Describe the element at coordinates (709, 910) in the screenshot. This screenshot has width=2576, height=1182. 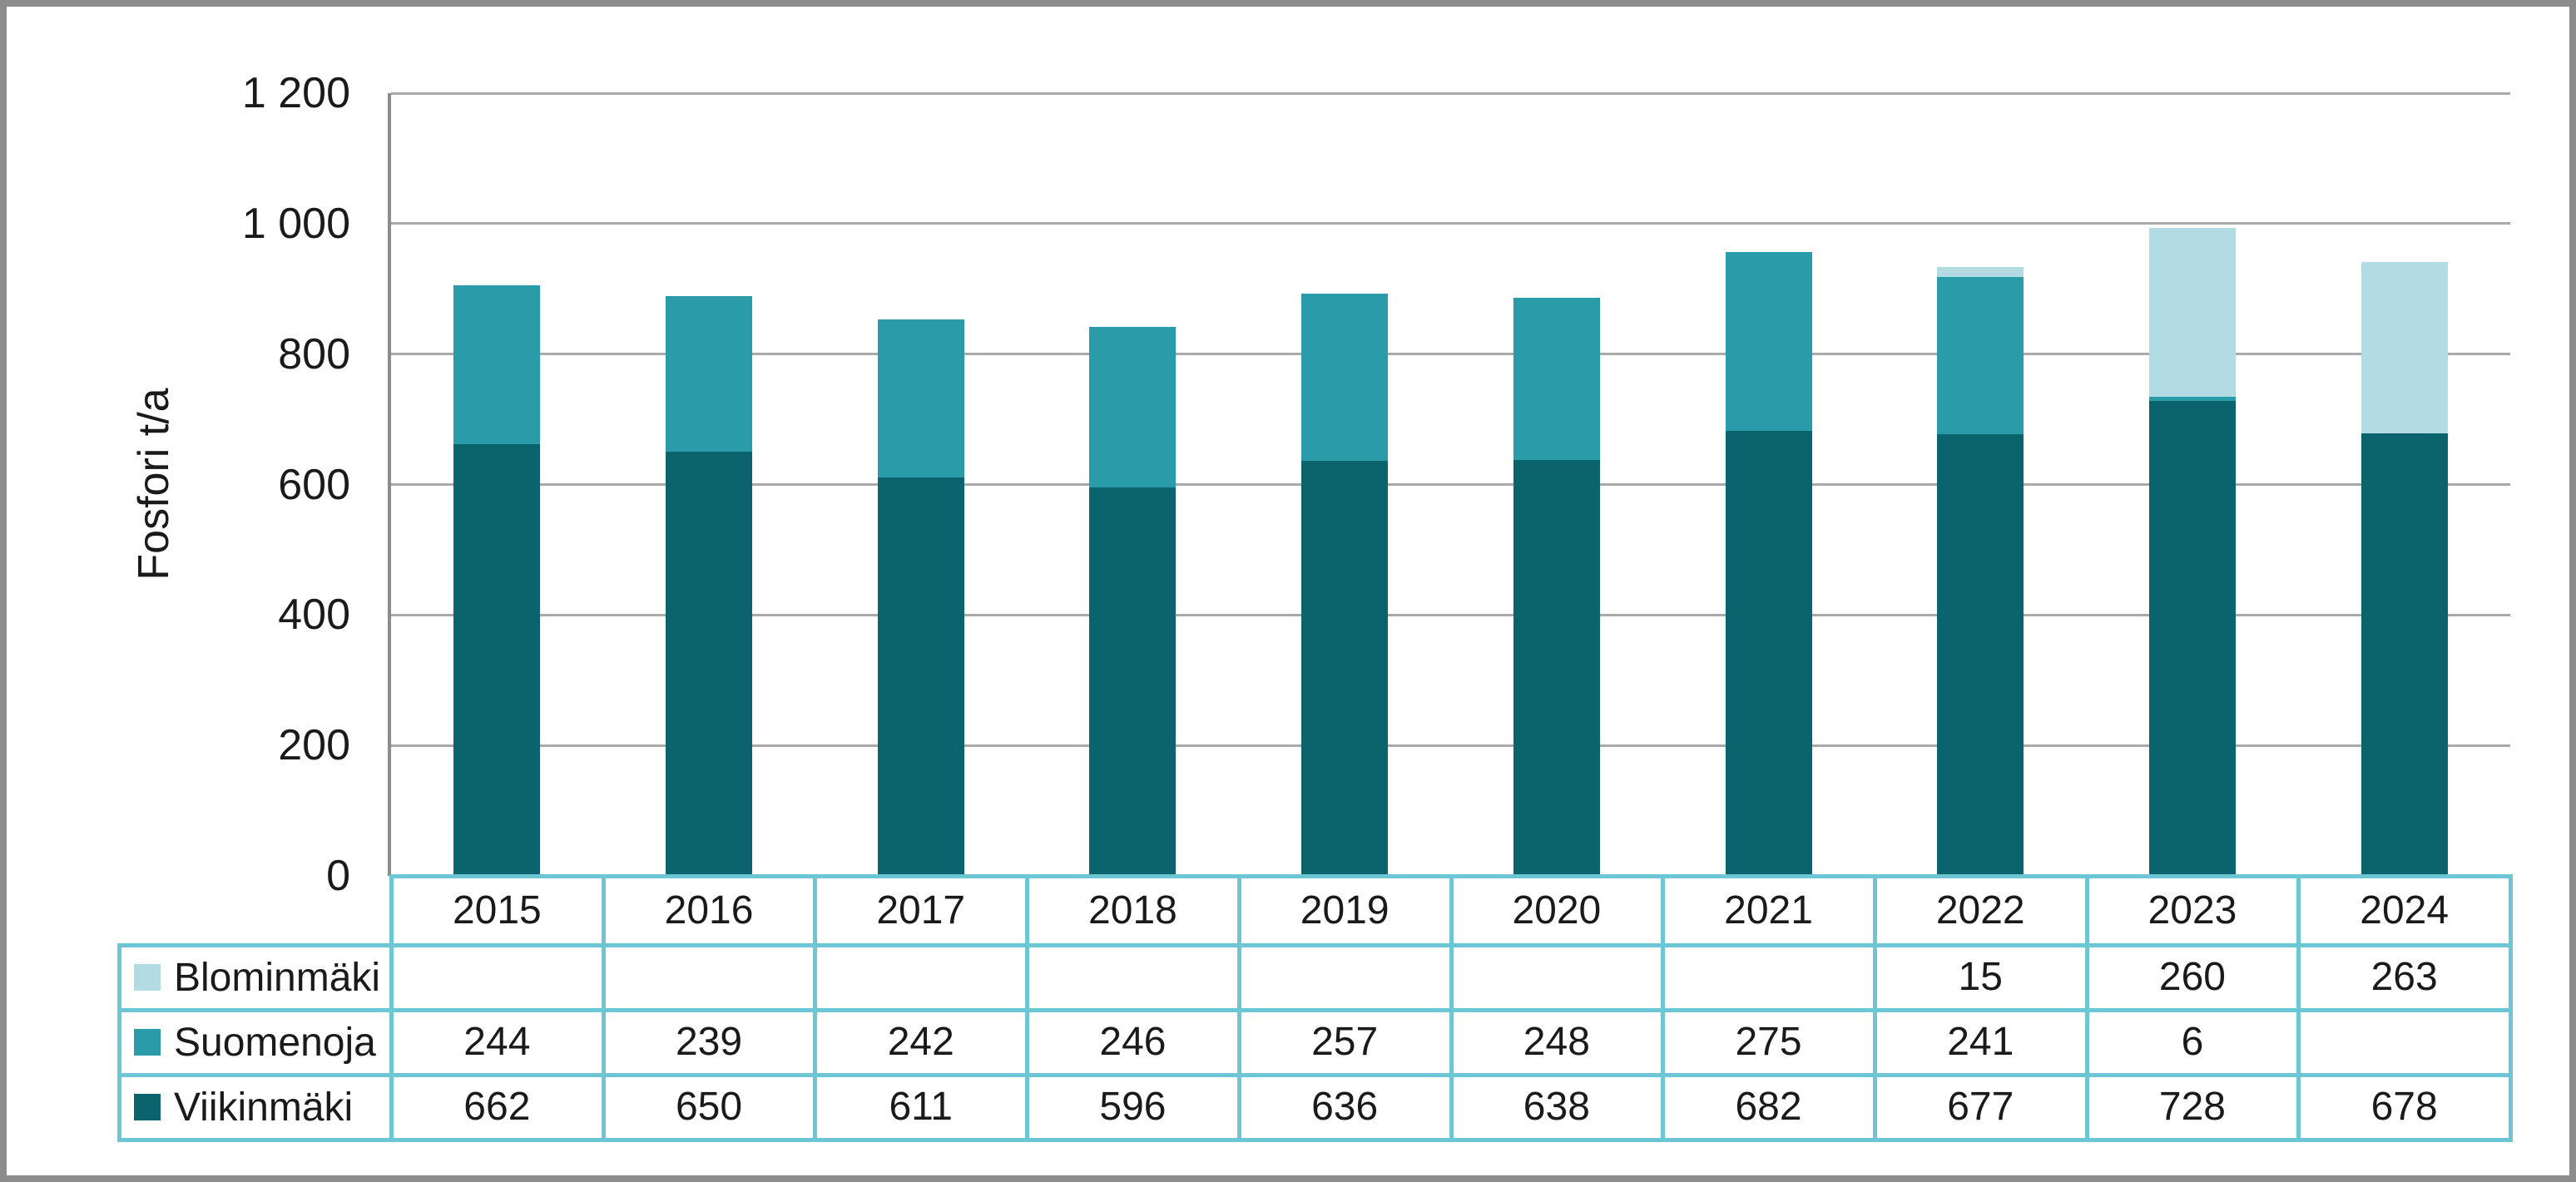
I see `table-year-header: 2016` at that location.